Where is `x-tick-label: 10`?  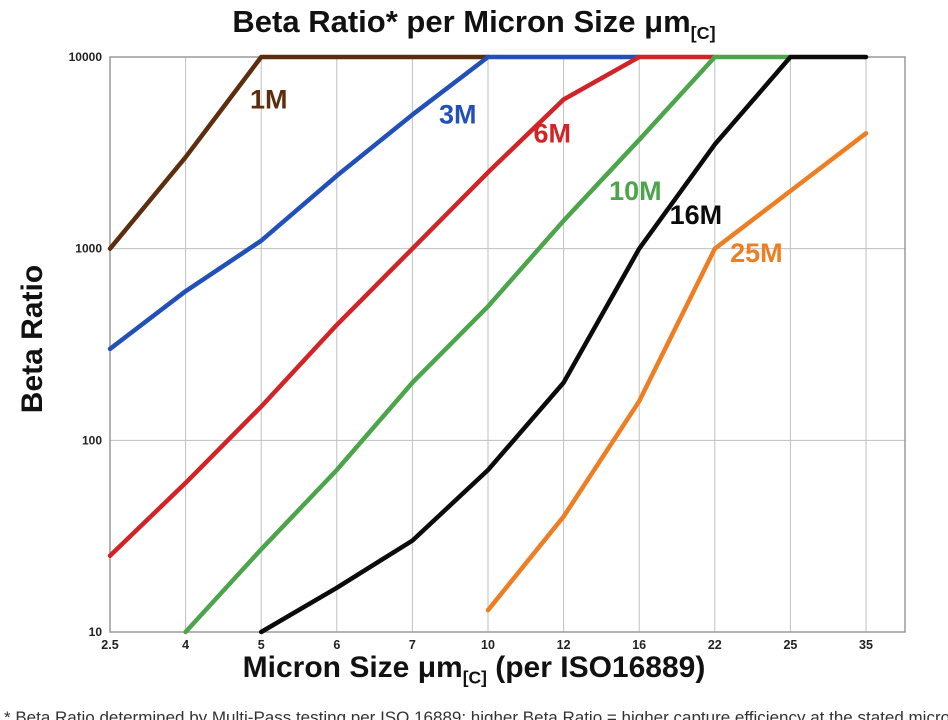 x-tick-label: 10 is located at coordinates (488, 645).